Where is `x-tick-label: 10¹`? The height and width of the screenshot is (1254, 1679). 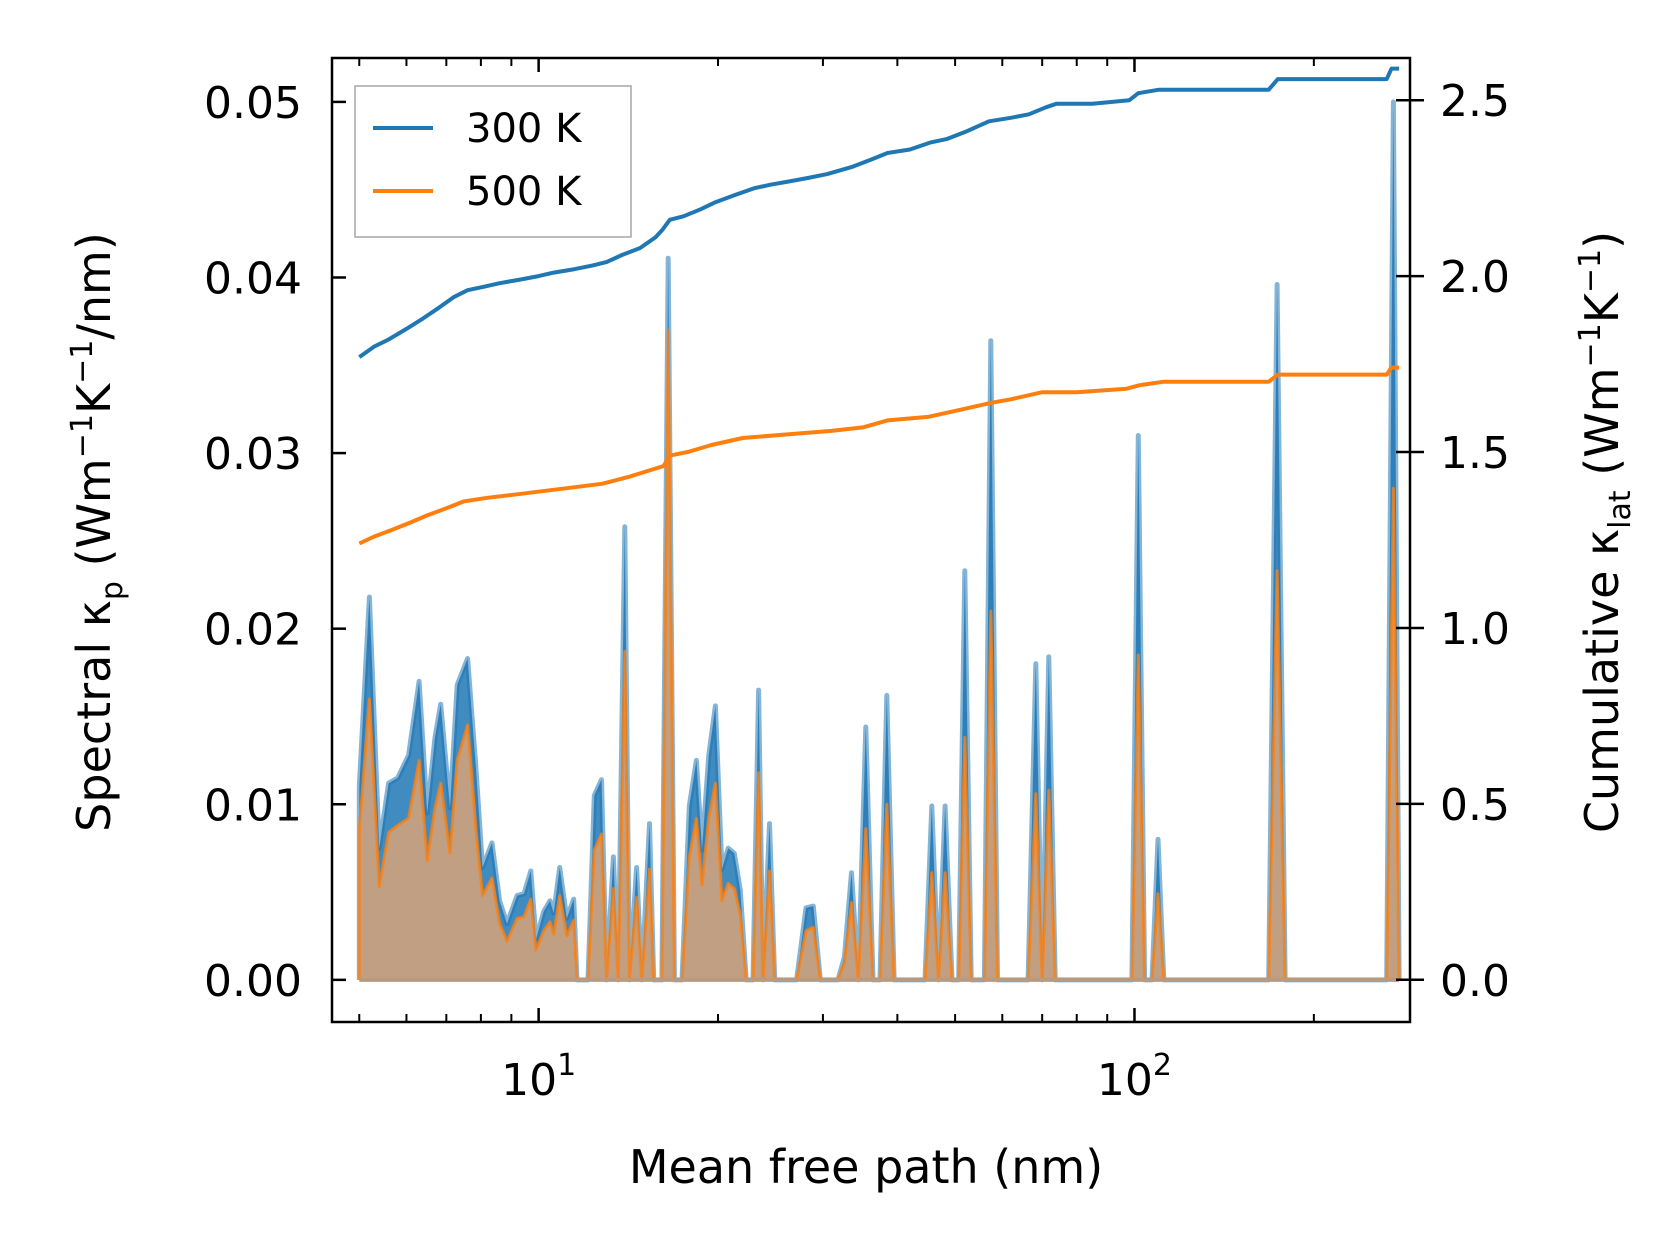 x-tick-label: 10¹ is located at coordinates (538, 1077).